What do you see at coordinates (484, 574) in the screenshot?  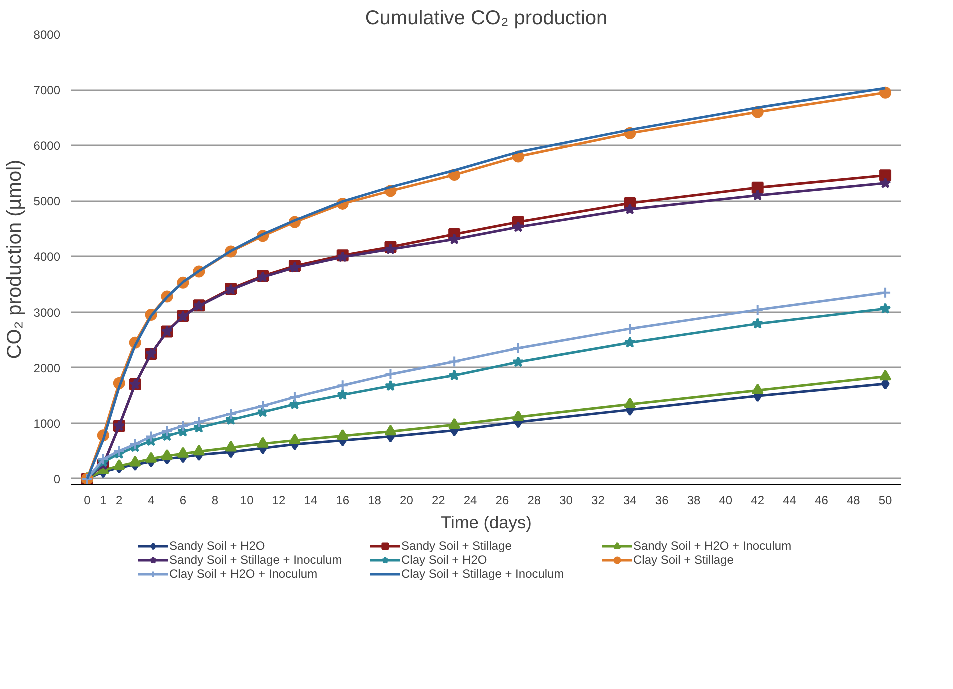 I see `legend-label: Clay Soil + Stillage + Inoculum` at bounding box center [484, 574].